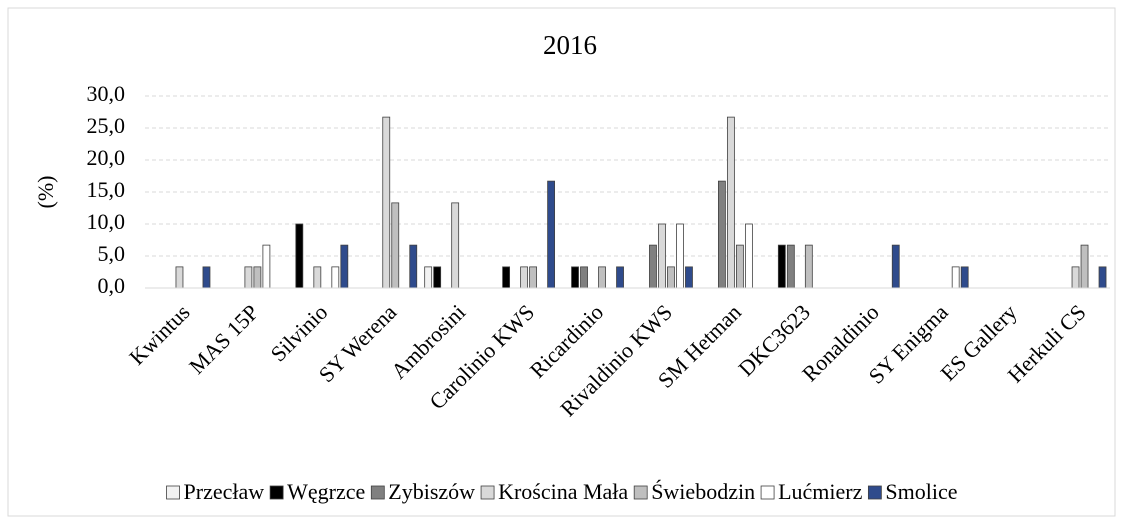 The image size is (1124, 524). Describe the element at coordinates (106, 221) in the screenshot. I see `y-tick-label: 10,0` at that location.